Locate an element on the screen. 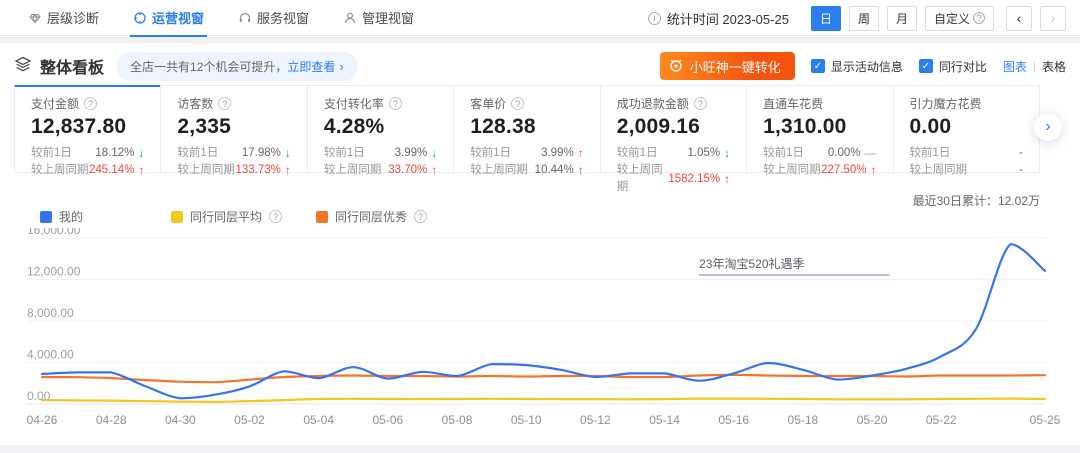 The height and width of the screenshot is (453, 1080). compare-value: 1.05% is located at coordinates (704, 153).